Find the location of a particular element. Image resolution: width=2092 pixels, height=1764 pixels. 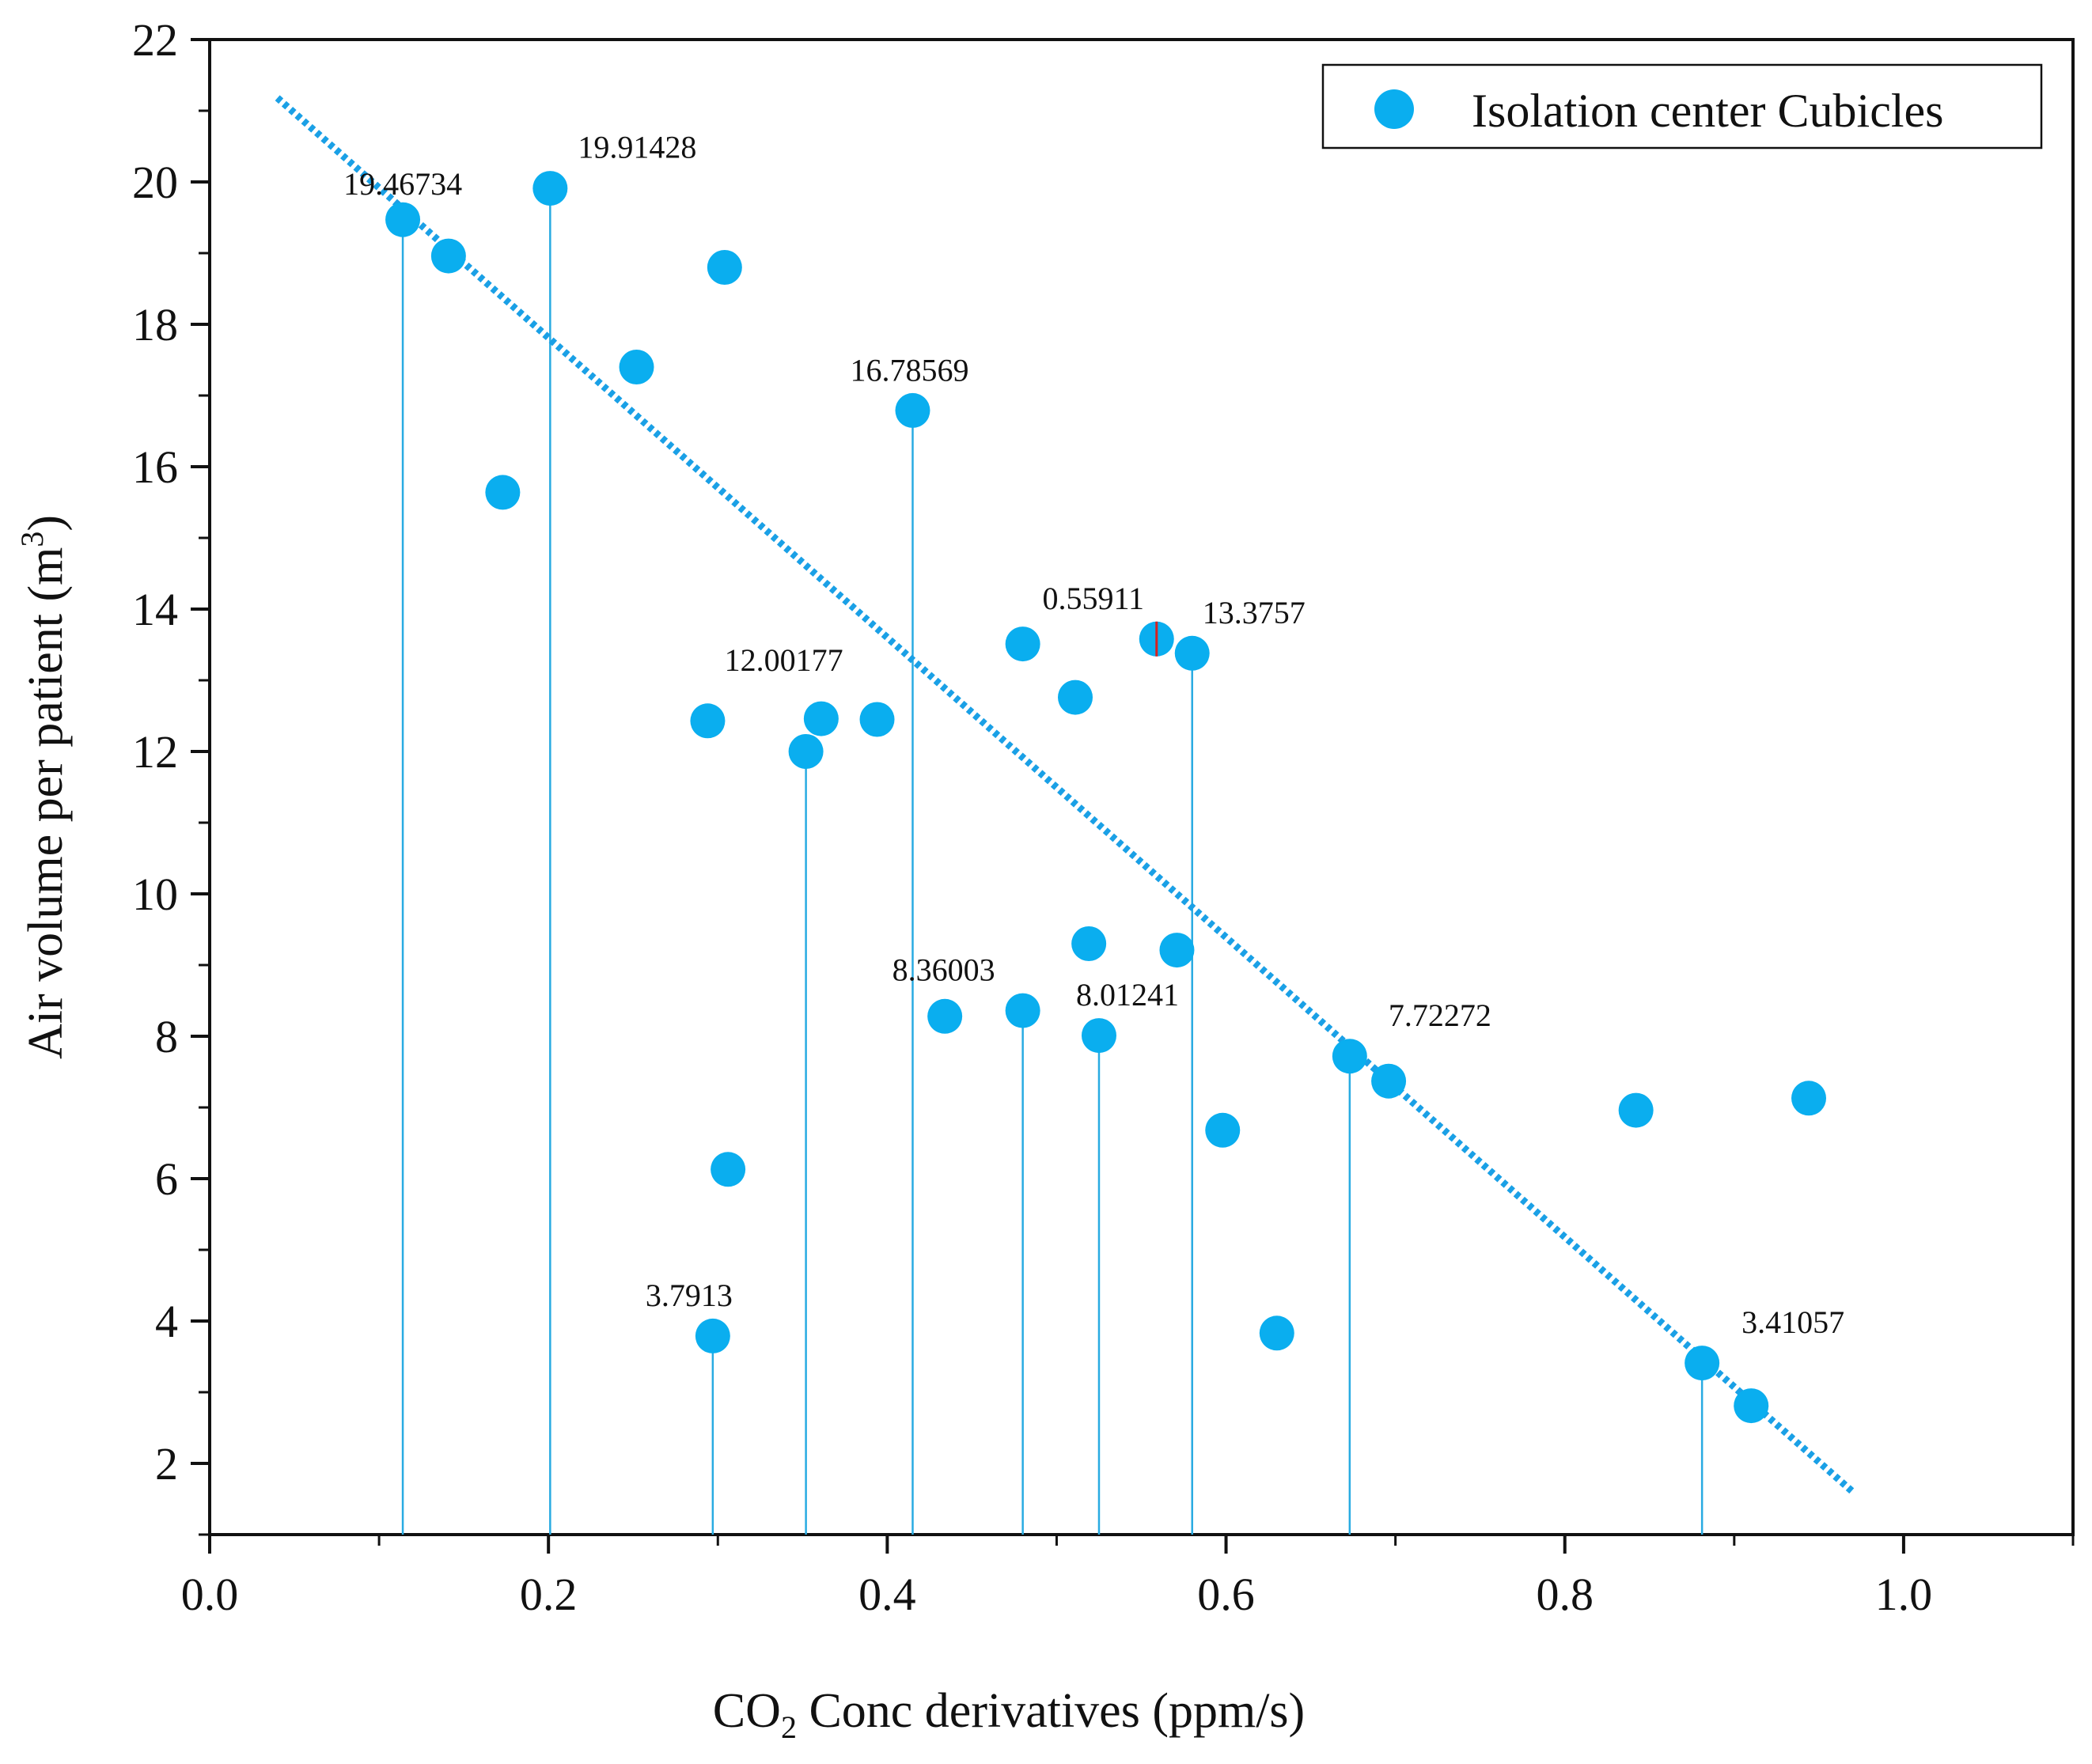

x-tick-label: 1.0 is located at coordinates (1904, 1595).